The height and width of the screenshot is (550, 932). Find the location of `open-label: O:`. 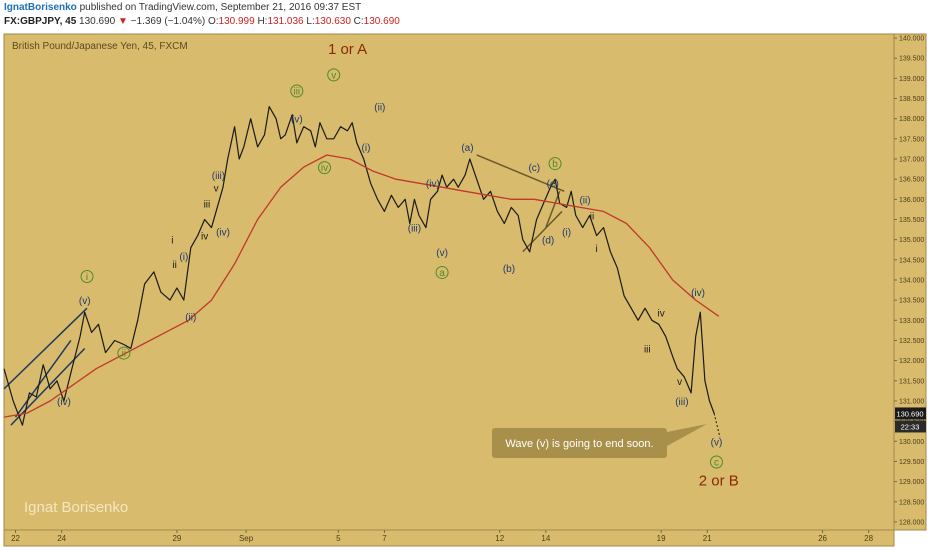

open-label: O: is located at coordinates (213, 21).